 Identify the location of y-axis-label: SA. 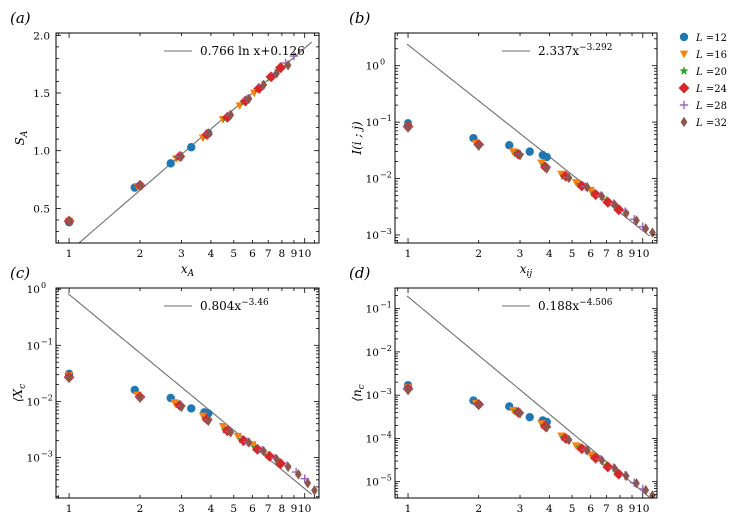
(21, 137).